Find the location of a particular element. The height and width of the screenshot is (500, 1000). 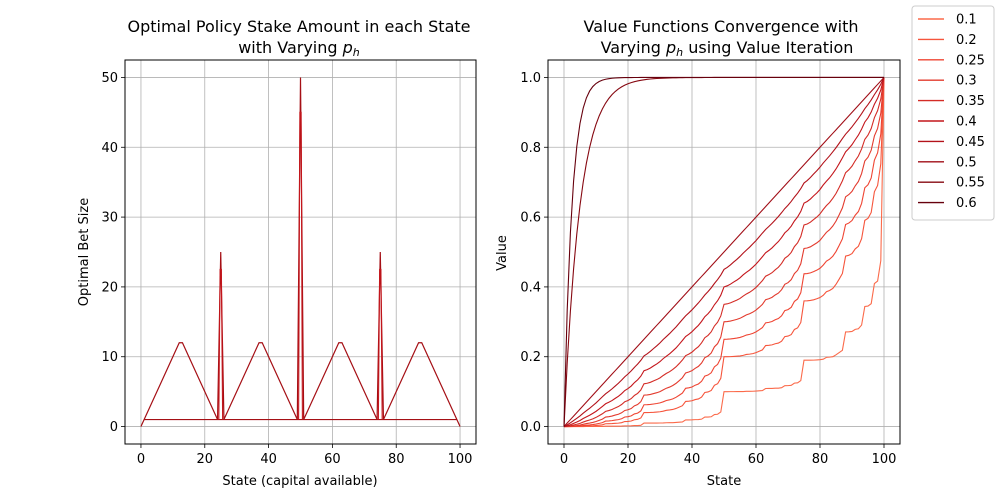

legend-label-0.2: 0.2 is located at coordinates (966, 40).